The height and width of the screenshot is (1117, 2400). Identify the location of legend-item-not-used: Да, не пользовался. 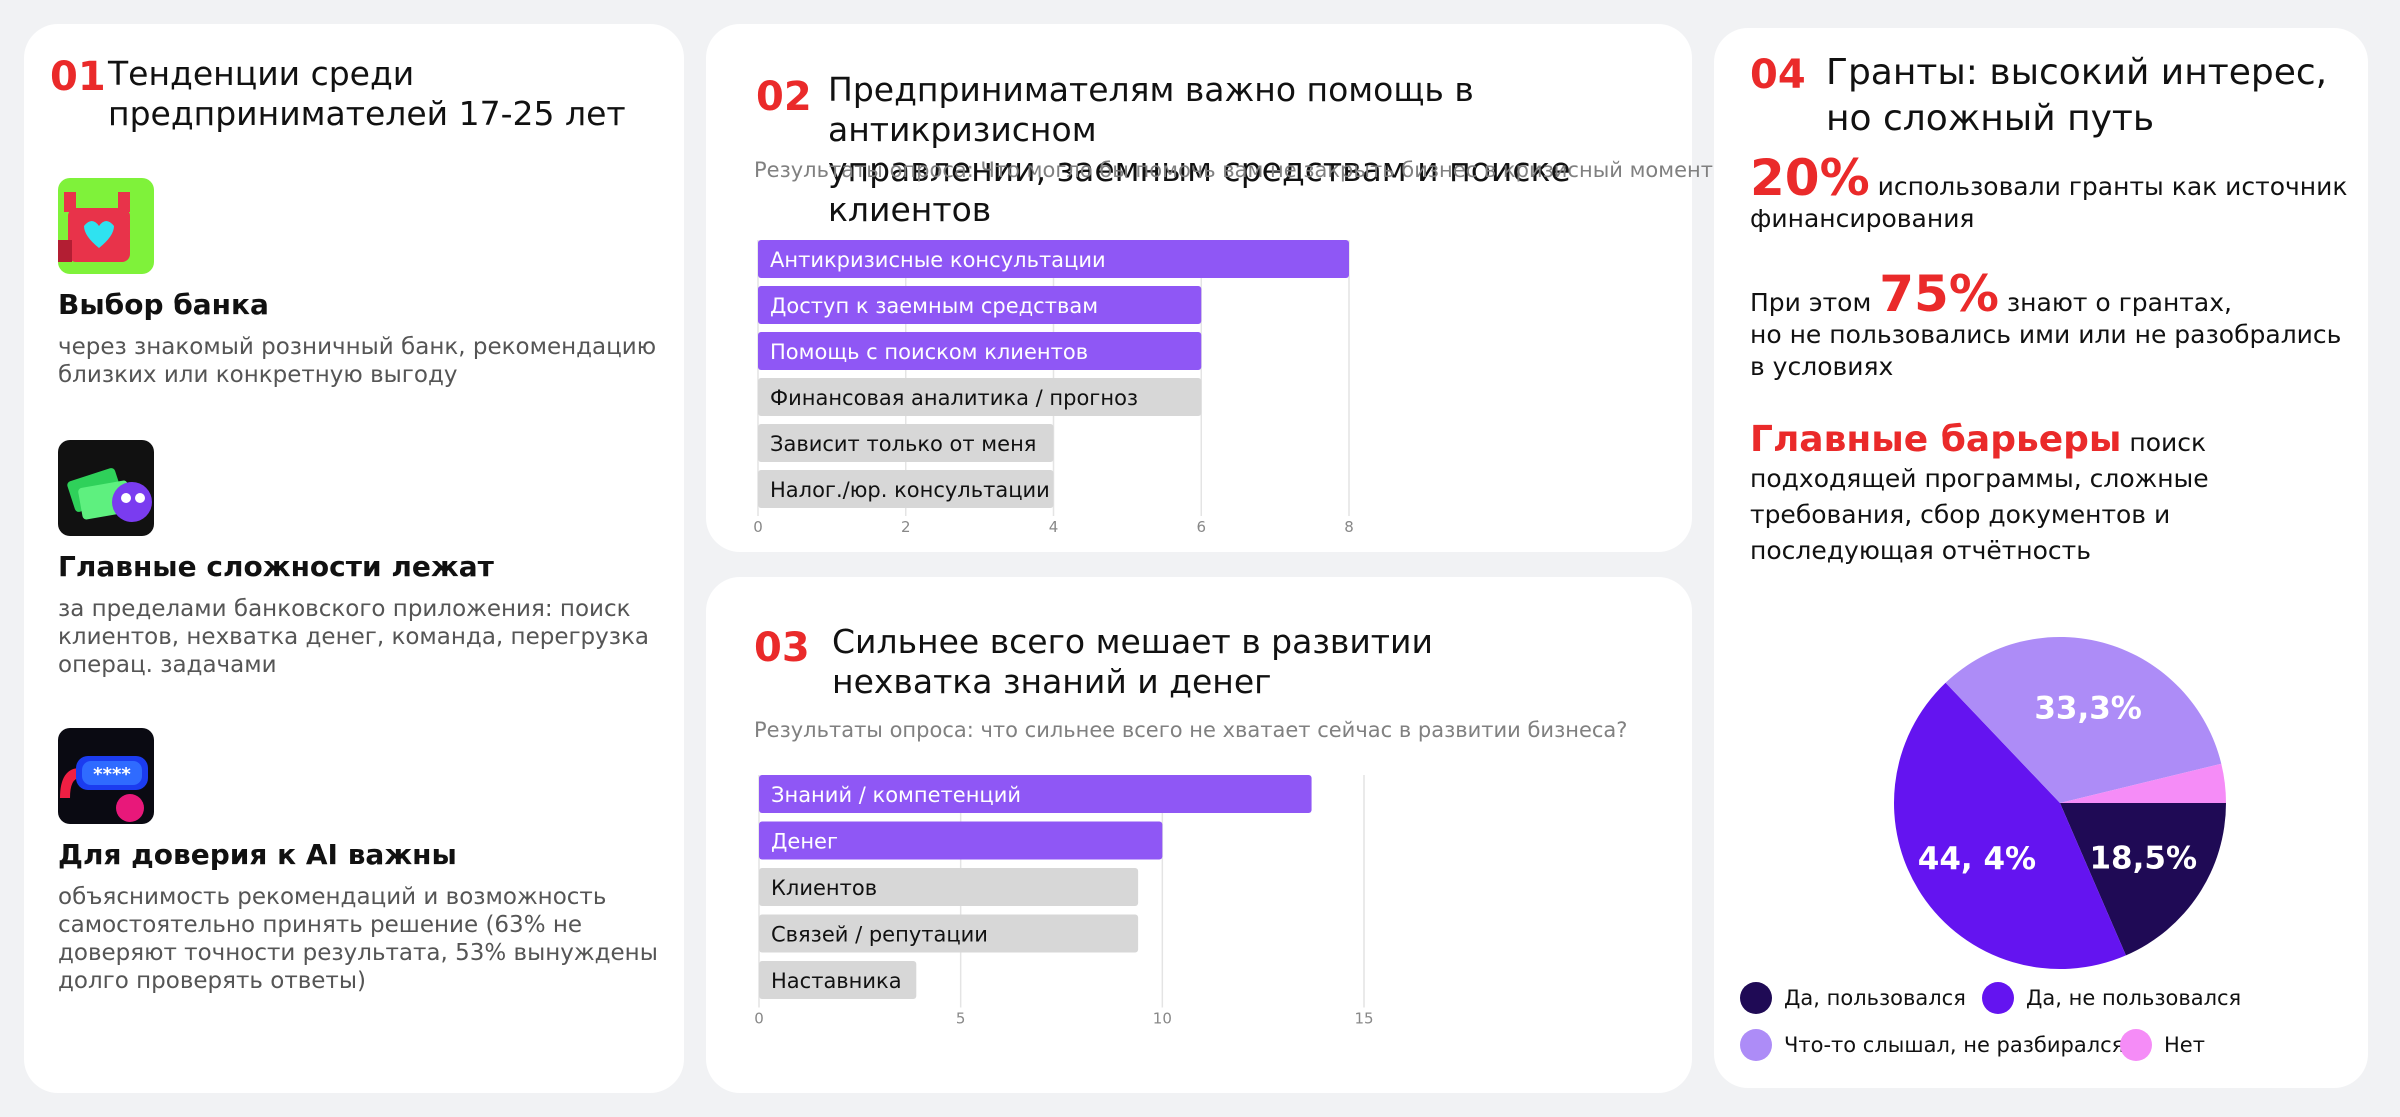
(2111, 998).